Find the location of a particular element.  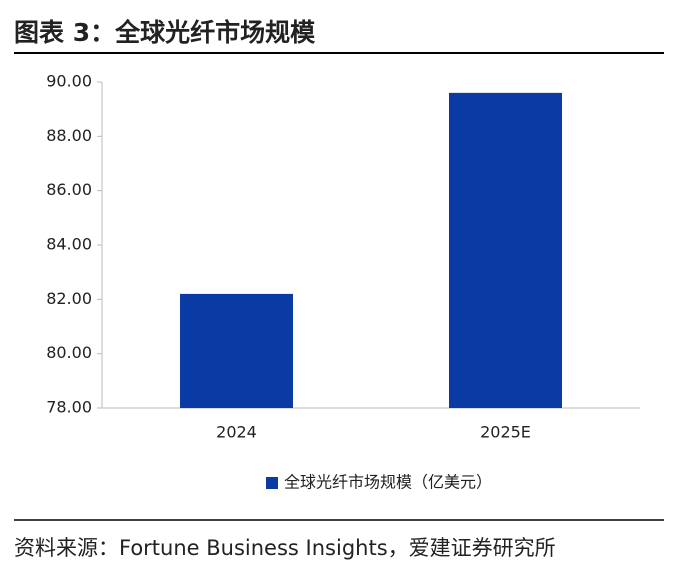

y-tick-label: 80.00 is located at coordinates (69, 352).